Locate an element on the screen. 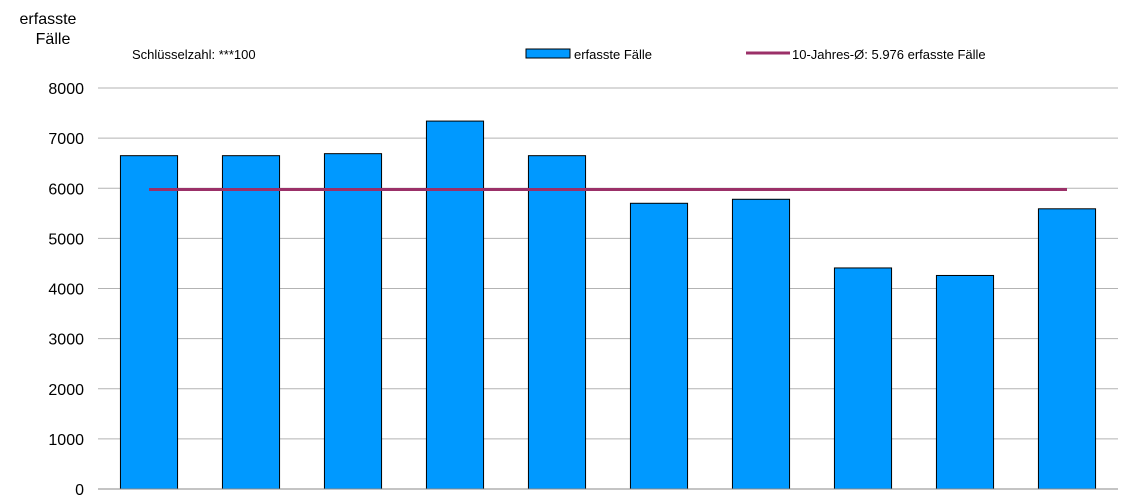 Image resolution: width=1125 pixels, height=500 pixels. legend-label-bar: erfasste Fälle is located at coordinates (613, 54).